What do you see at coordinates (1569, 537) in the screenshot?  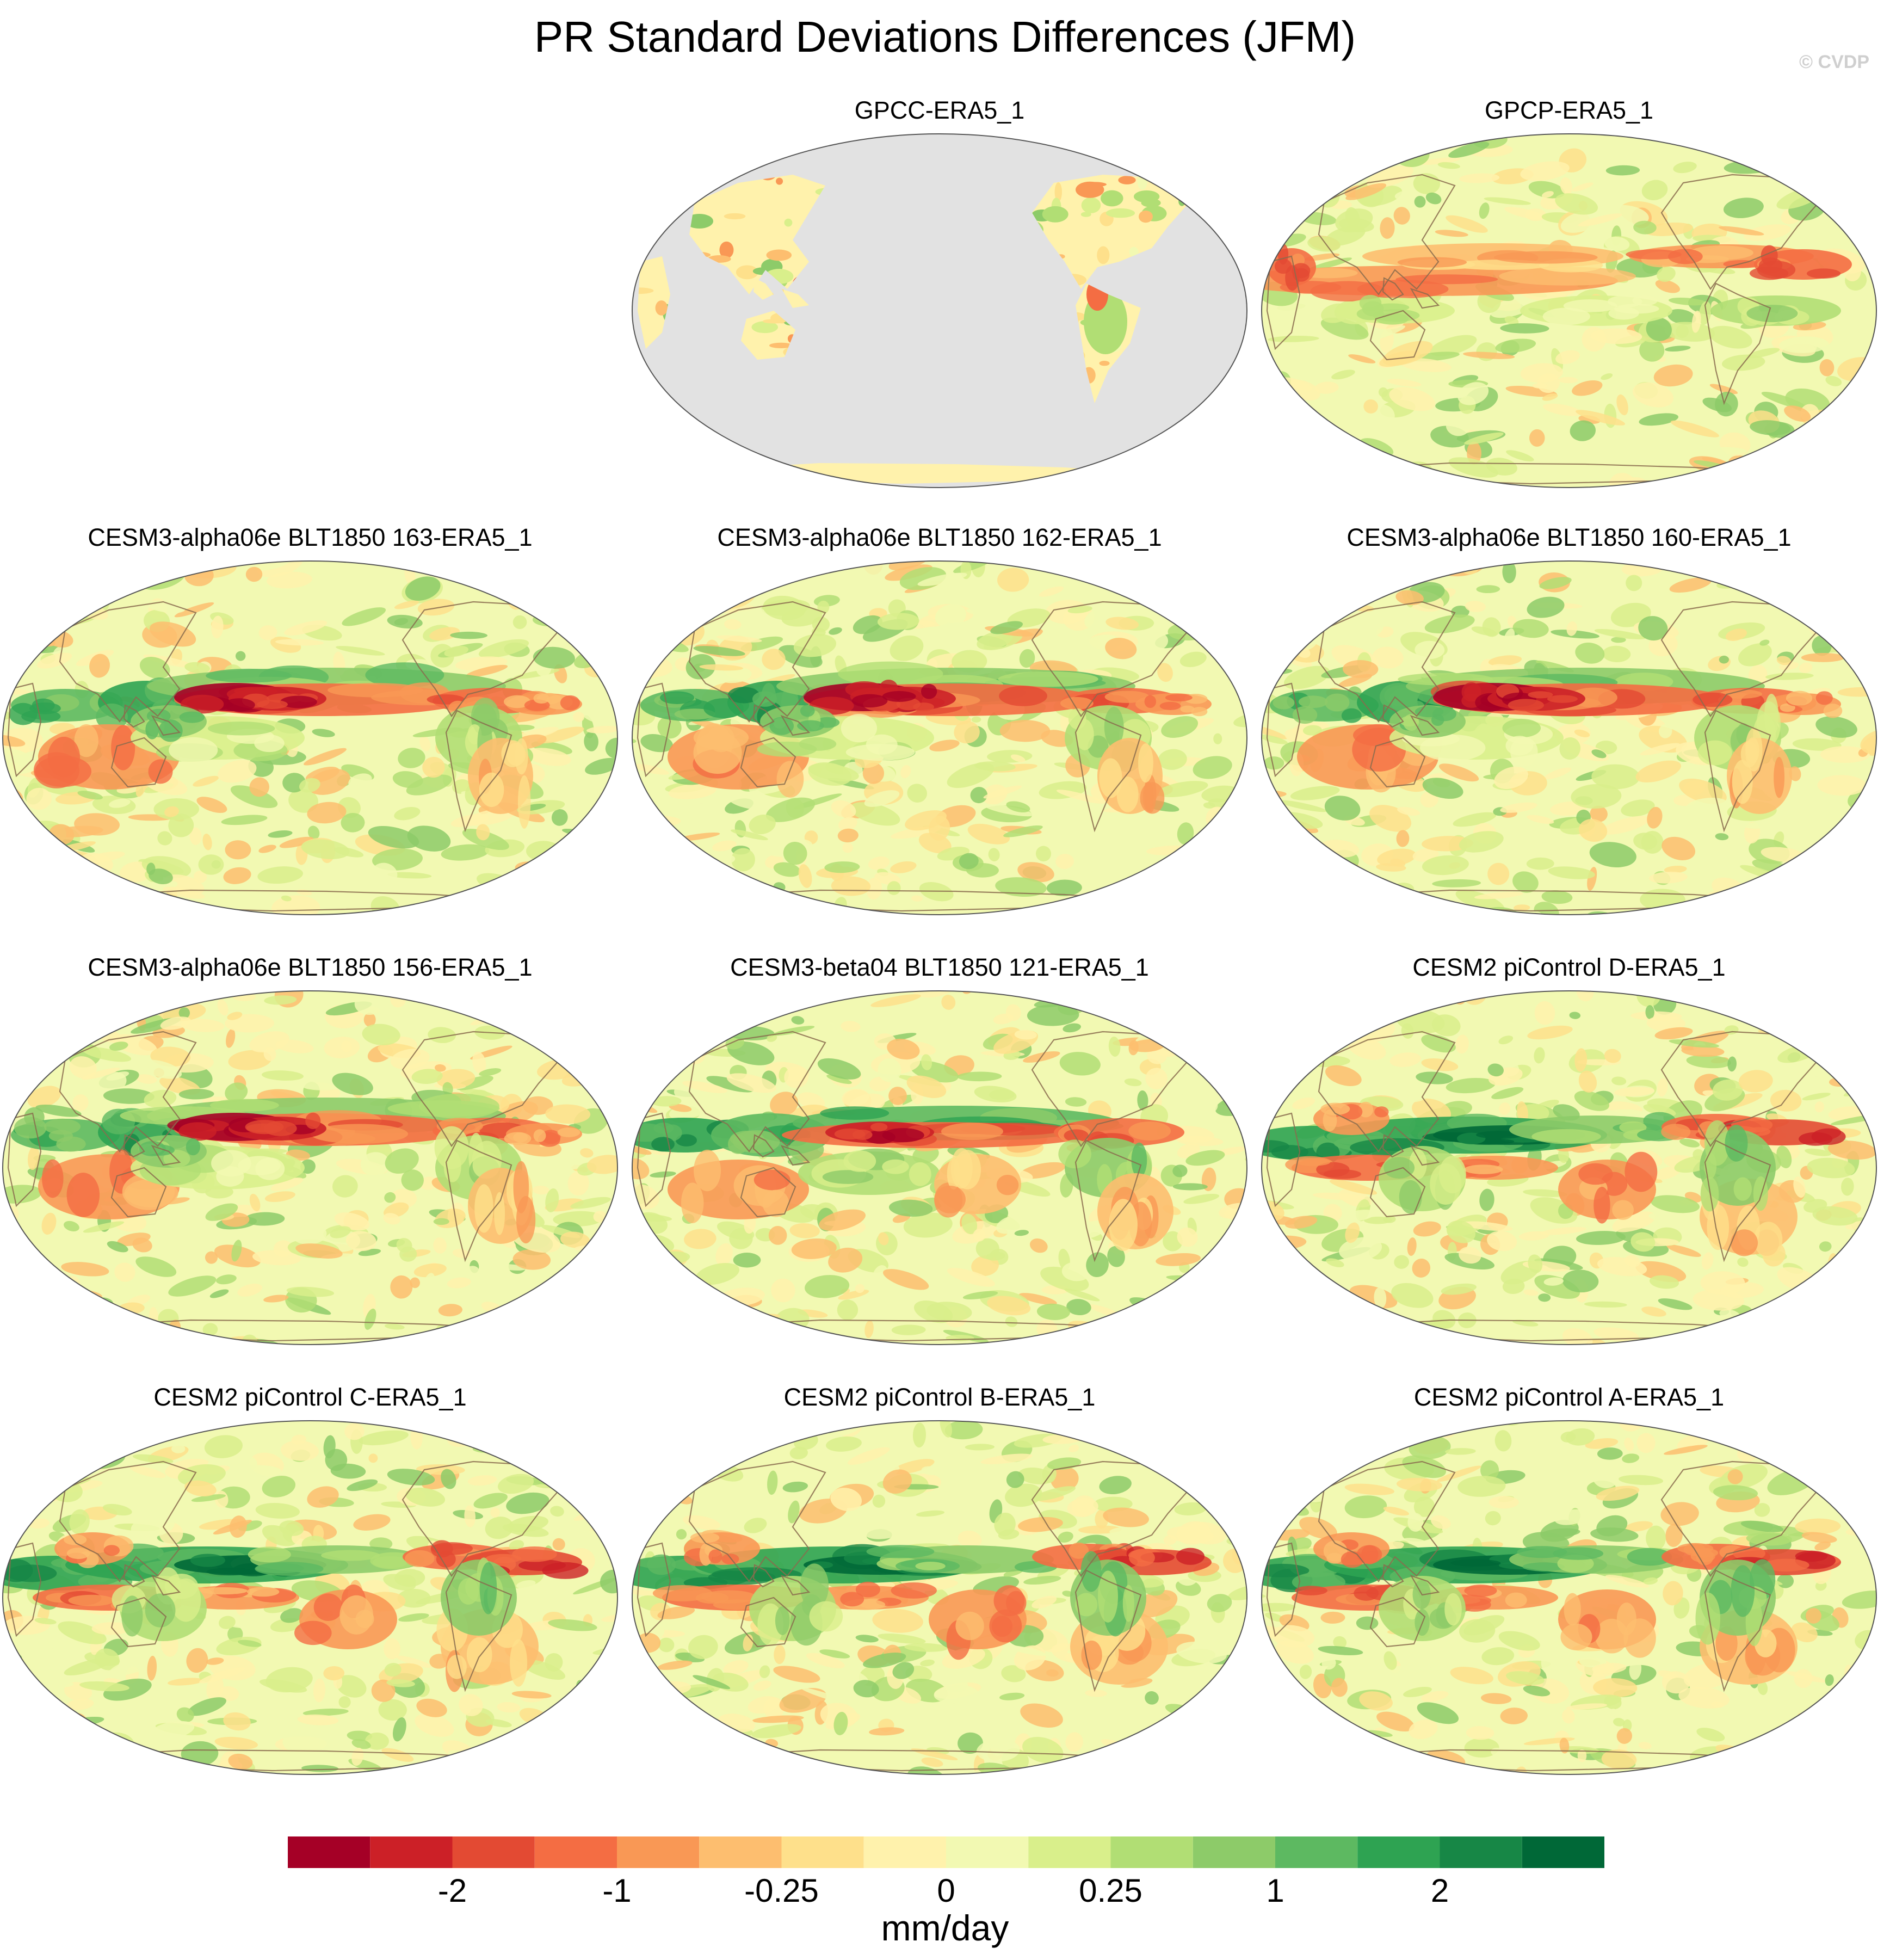 I see `panel-title: CESM3-alpha06e BLT1850 160-ERA5_1` at bounding box center [1569, 537].